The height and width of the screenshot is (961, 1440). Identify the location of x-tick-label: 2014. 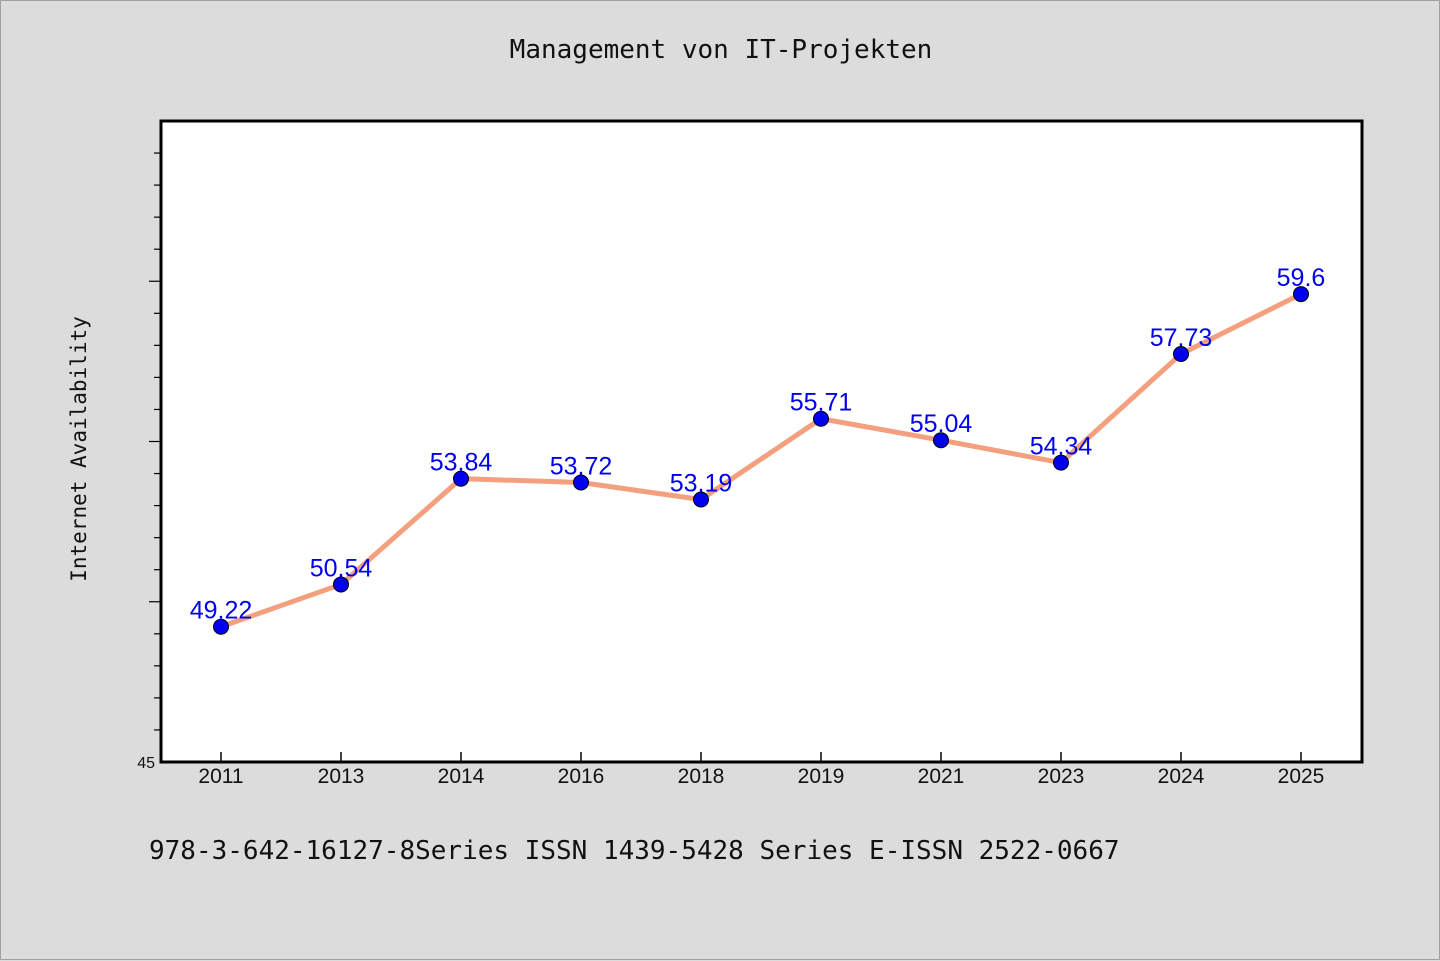
(461, 776).